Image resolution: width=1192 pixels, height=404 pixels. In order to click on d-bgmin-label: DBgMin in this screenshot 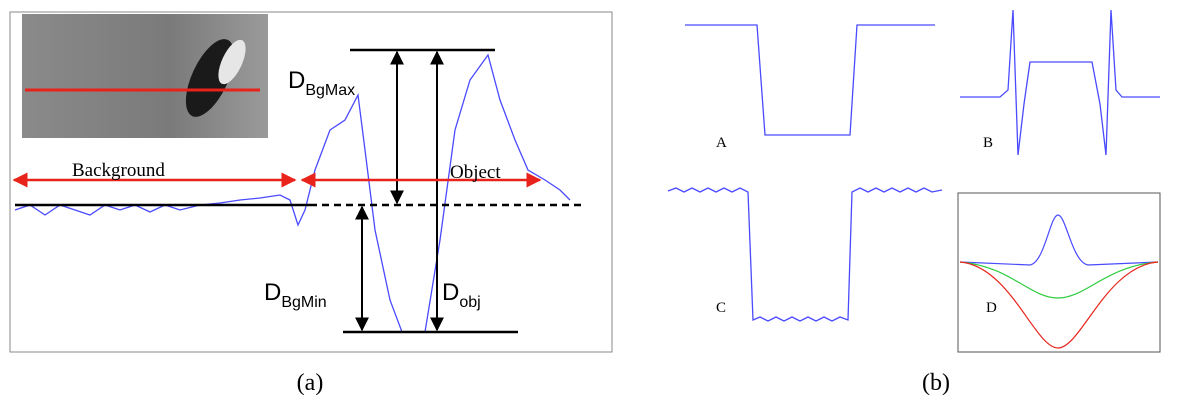, I will do `click(295, 295)`.